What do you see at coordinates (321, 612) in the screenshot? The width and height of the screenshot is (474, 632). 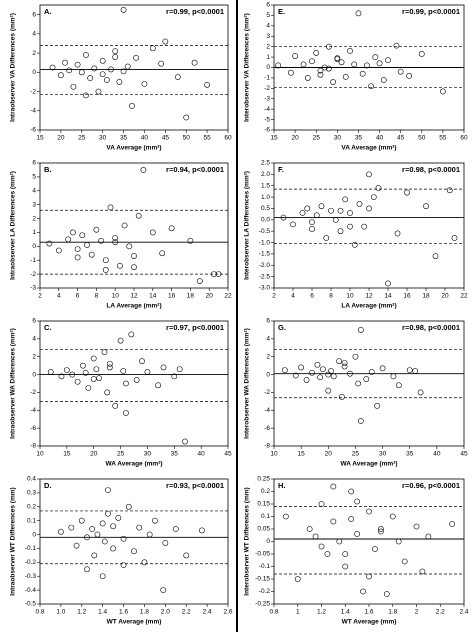 I see `x-tick-label: 1.2` at bounding box center [321, 612].